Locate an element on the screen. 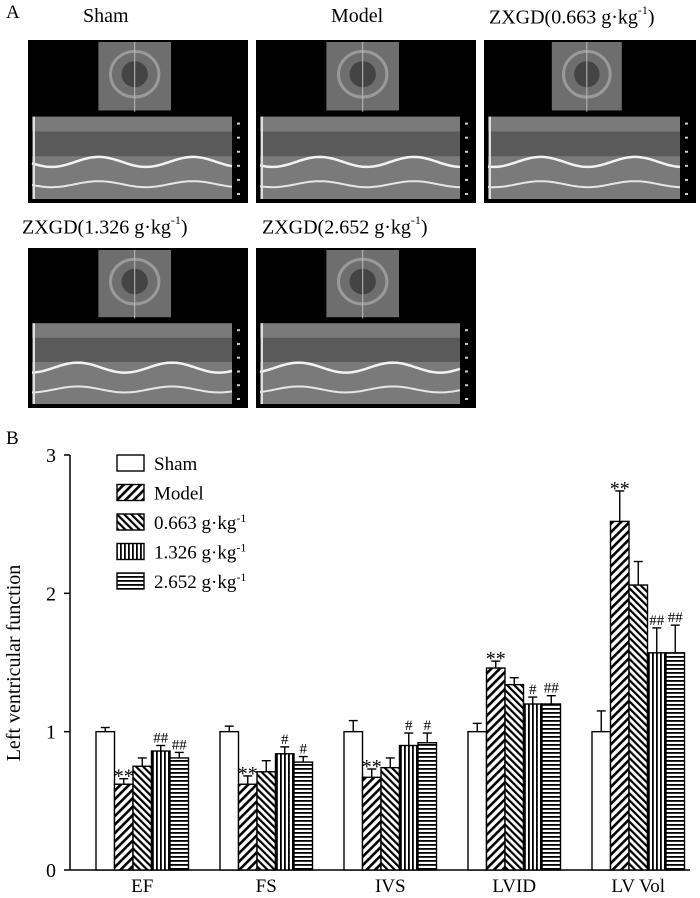 Image resolution: width=700 pixels, height=898 pixels. legend-entry: 0.663 g·kg-1 is located at coordinates (200, 522).